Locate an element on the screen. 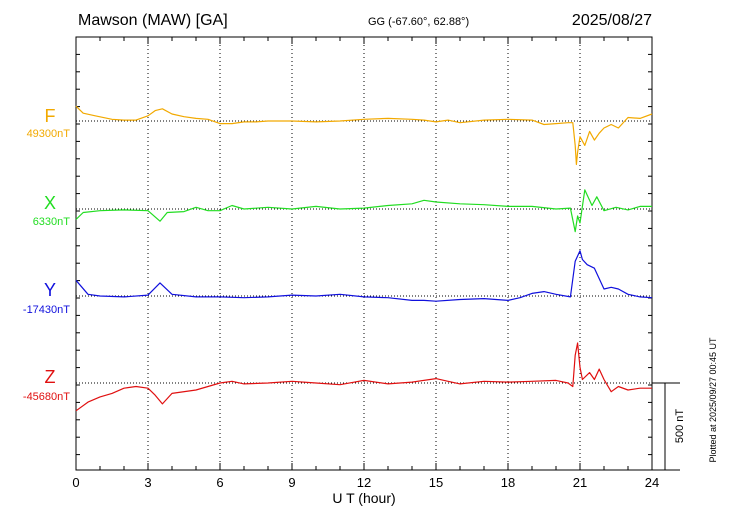  x-tick-label: 18 is located at coordinates (508, 482).